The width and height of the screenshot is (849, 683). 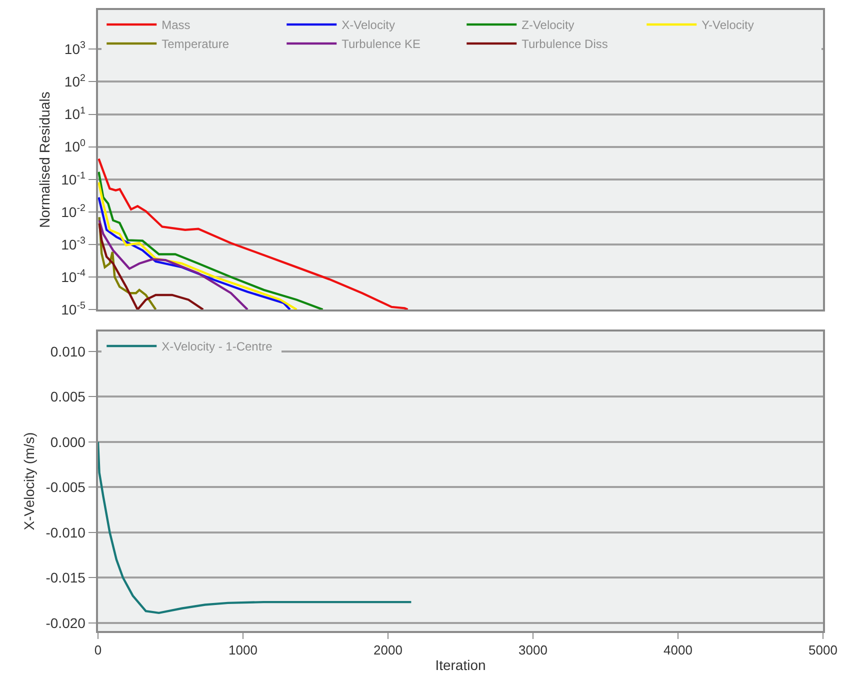 What do you see at coordinates (243, 650) in the screenshot?
I see `x-tick-label: 1000` at bounding box center [243, 650].